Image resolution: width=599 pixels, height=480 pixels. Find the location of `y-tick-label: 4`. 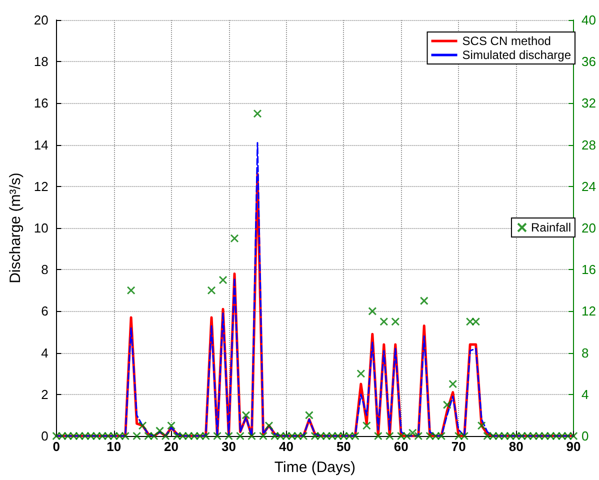

y-tick-label: 4 is located at coordinates (44, 352).